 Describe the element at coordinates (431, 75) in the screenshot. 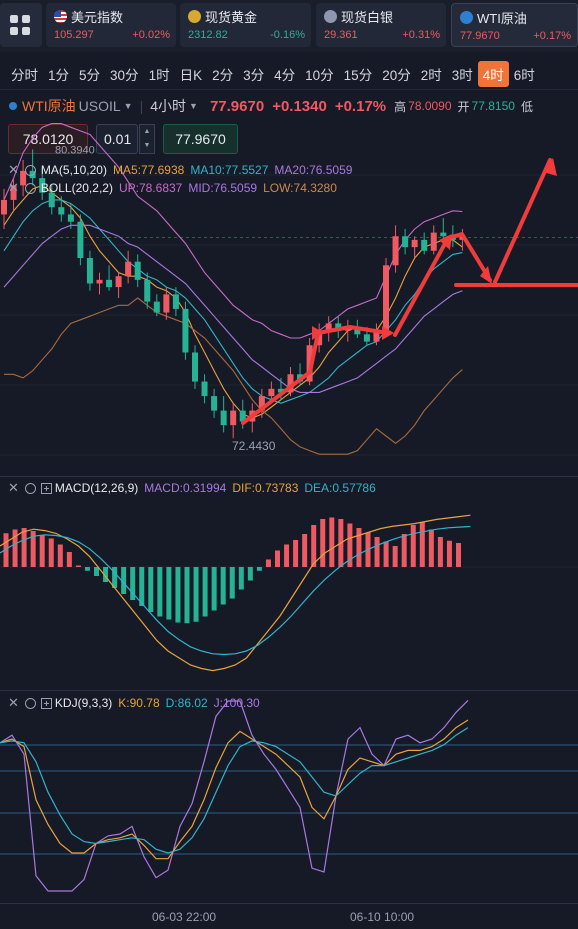

I see `timeframe-12: 2时` at that location.